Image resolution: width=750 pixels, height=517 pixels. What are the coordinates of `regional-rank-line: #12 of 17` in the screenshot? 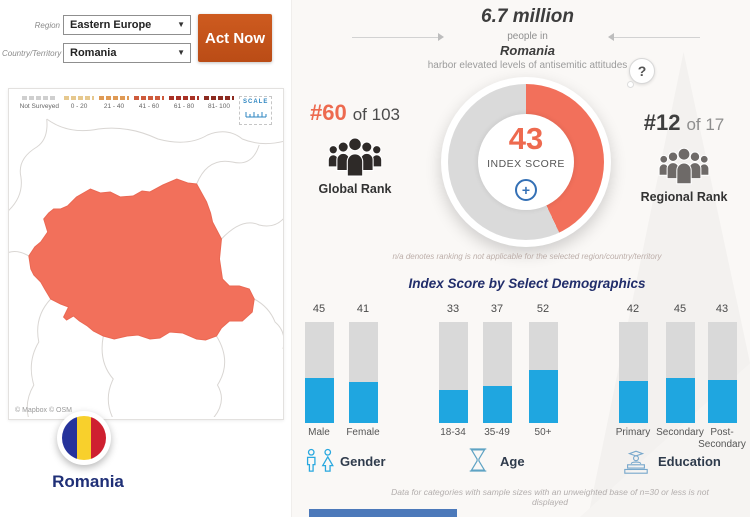 It's located at (684, 123).